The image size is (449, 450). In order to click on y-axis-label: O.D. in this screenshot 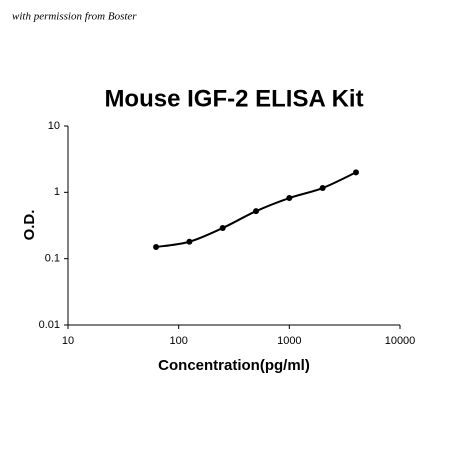, I will do `click(29, 225)`.